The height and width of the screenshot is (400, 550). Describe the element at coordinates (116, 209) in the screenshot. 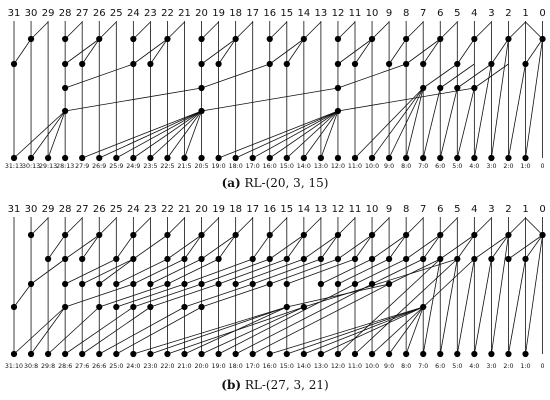

I see `bit-label: 25` at that location.